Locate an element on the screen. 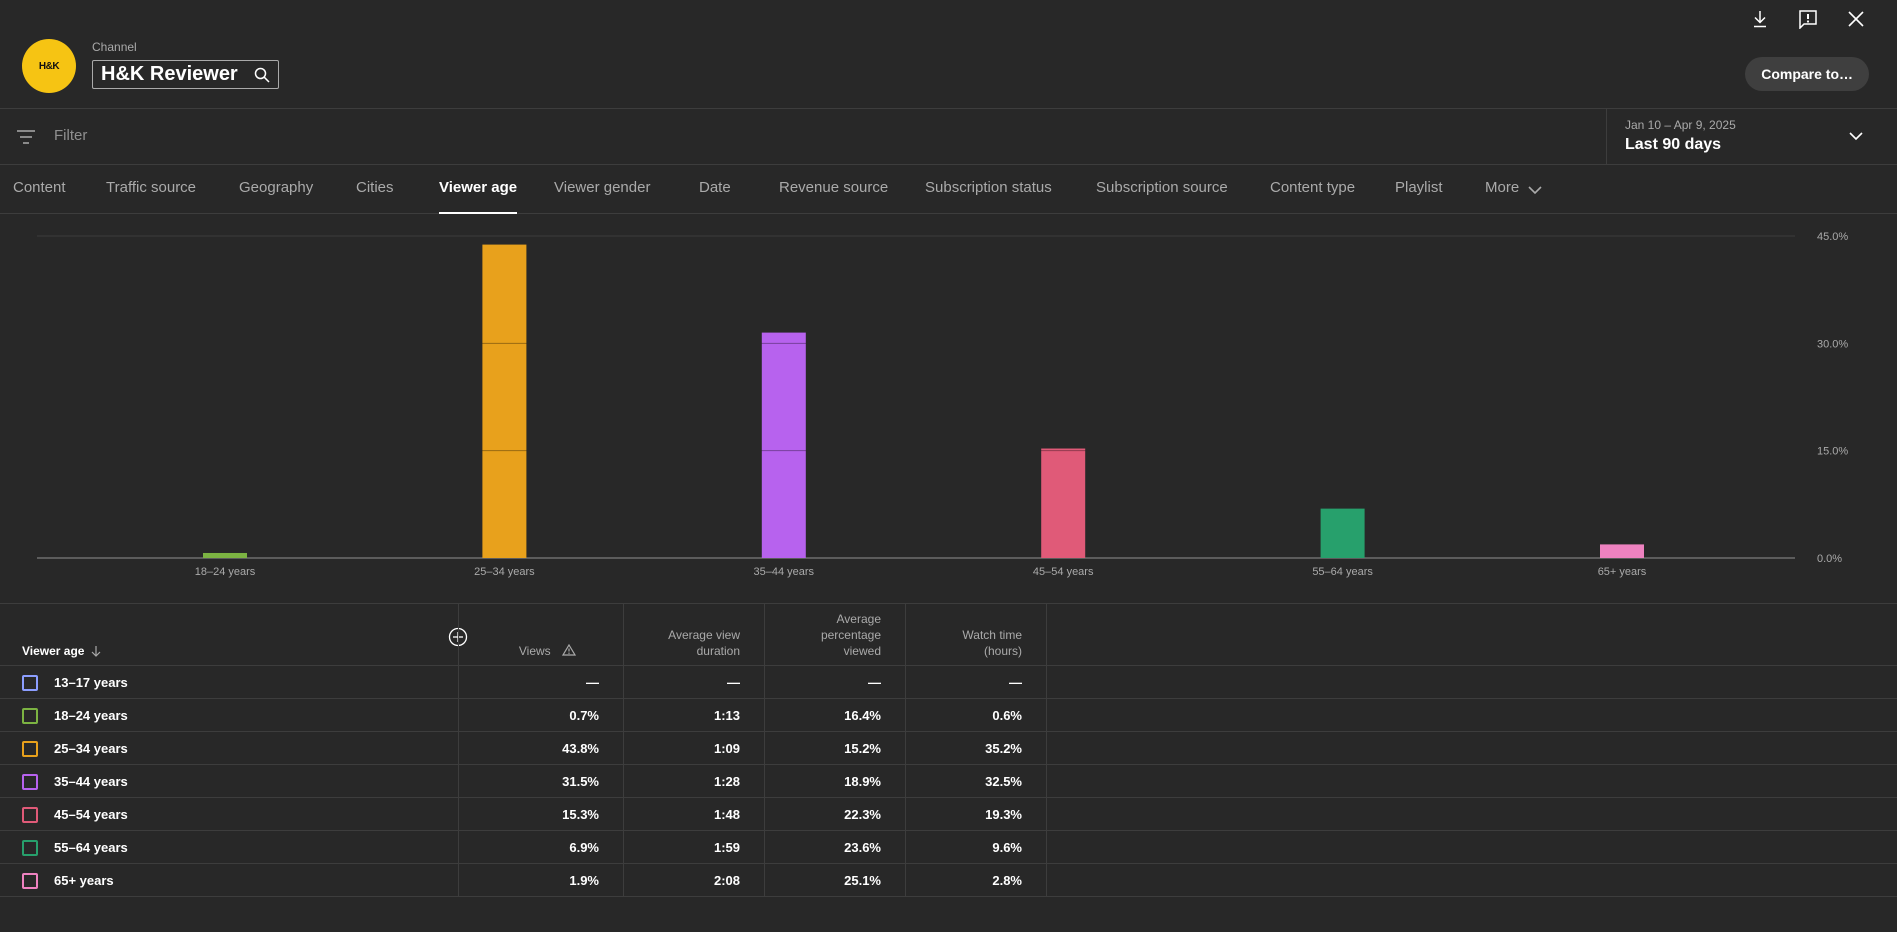  table-row: 25–34 years 43.8% 1:09 15.2% 35.2% is located at coordinates (948, 748).